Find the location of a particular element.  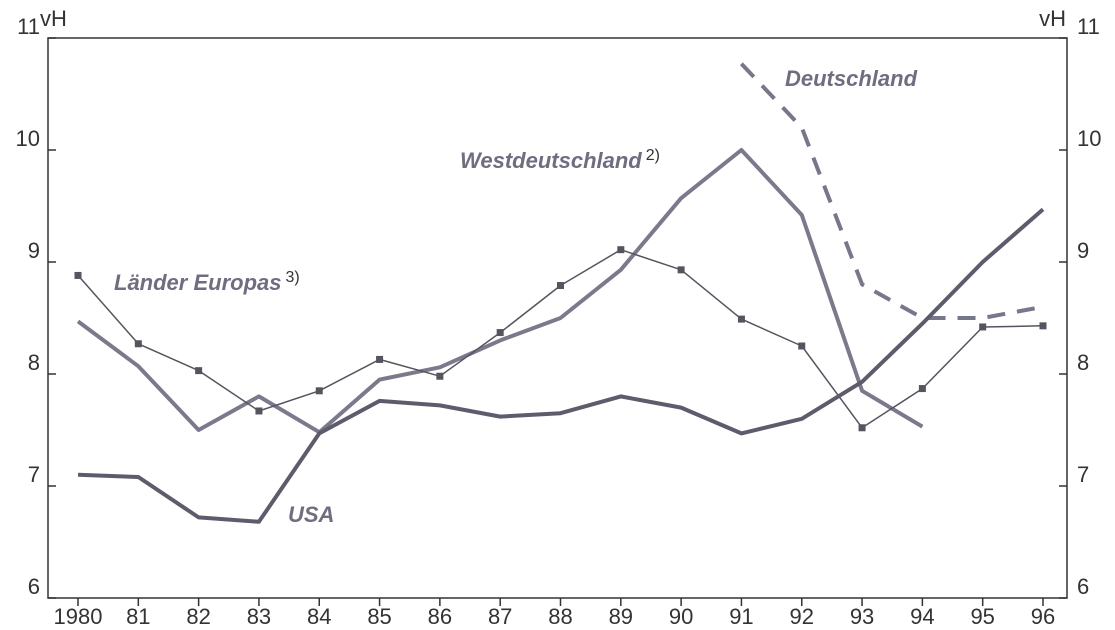

y2-tick-label: 11 is located at coordinates (1088, 26).